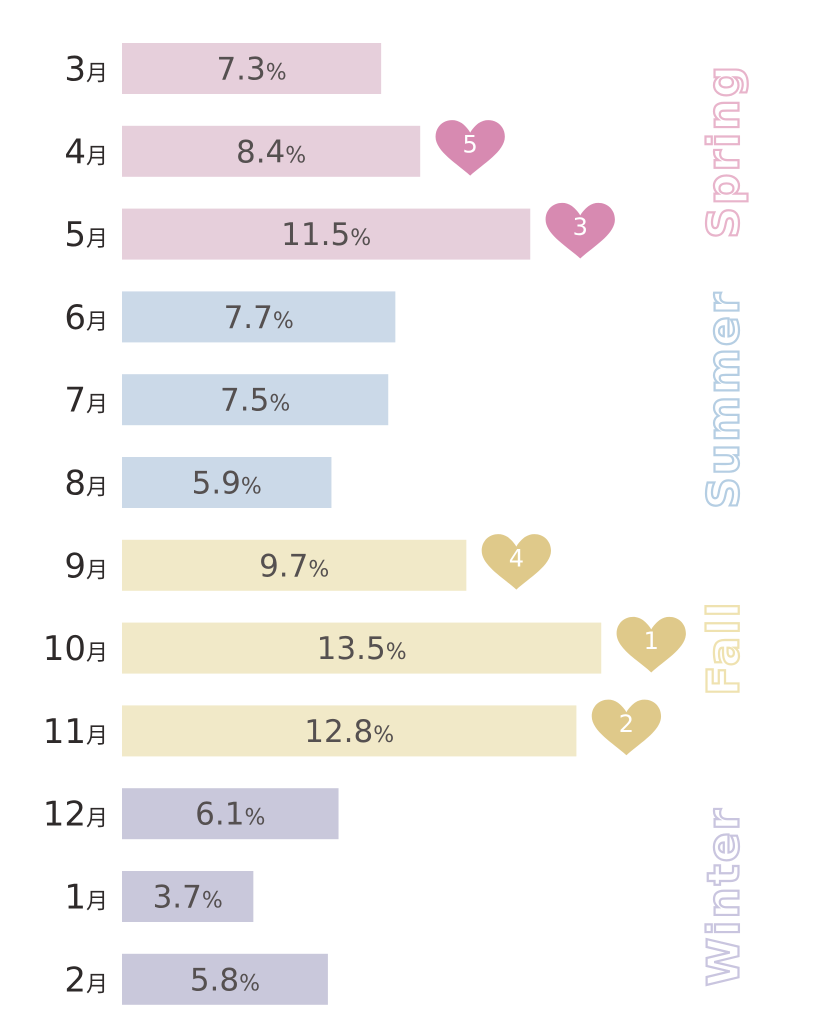 The image size is (818, 1024). What do you see at coordinates (75, 401) in the screenshot?
I see `month-number: 7` at bounding box center [75, 401].